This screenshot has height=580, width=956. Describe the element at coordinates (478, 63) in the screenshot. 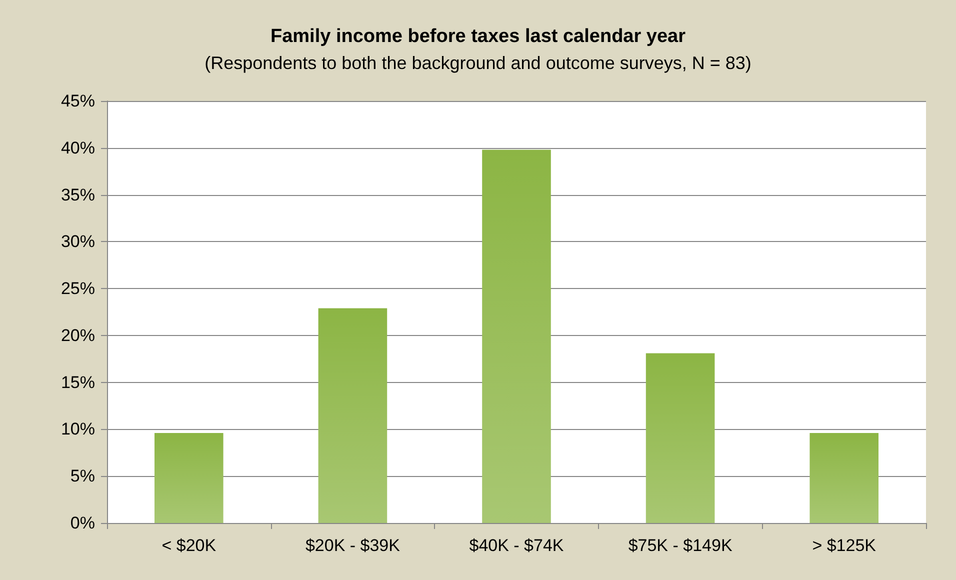

I see `chart-subtitle: (Respondents to both the background and outcome surveys, N = 83)` at that location.